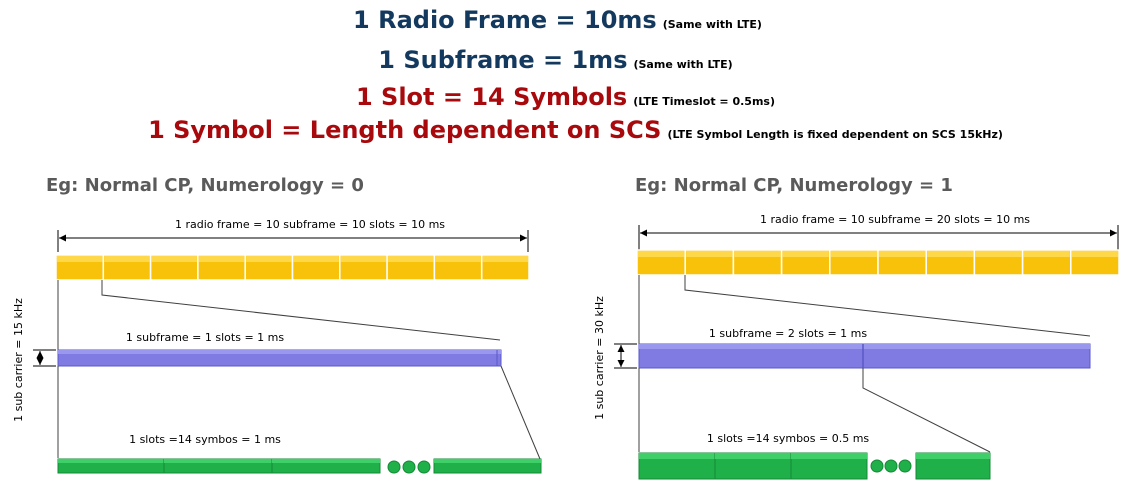 The width and height of the screenshot is (1131, 495). What do you see at coordinates (788, 333) in the screenshot?
I see `subframe-label: 1 subframe = 2 slots = 1 ms` at bounding box center [788, 333].